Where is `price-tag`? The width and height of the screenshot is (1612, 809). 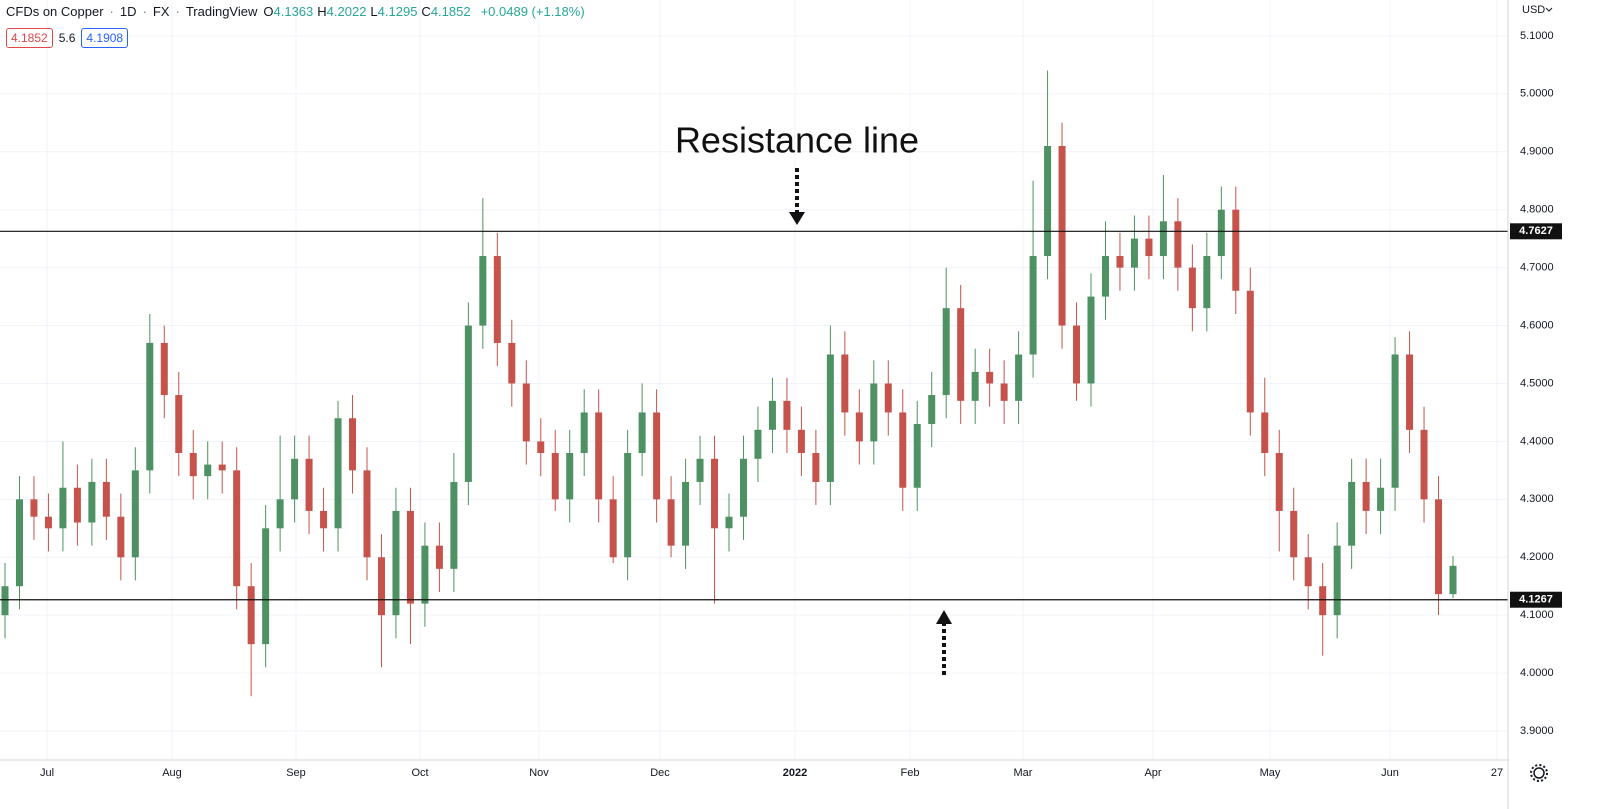 price-tag is located at coordinates (1536, 231).